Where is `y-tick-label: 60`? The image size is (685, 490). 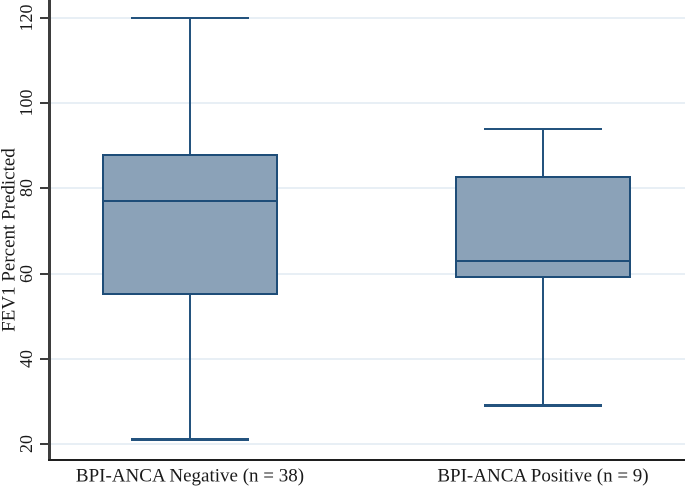 y-tick-label: 60 is located at coordinates (26, 273).